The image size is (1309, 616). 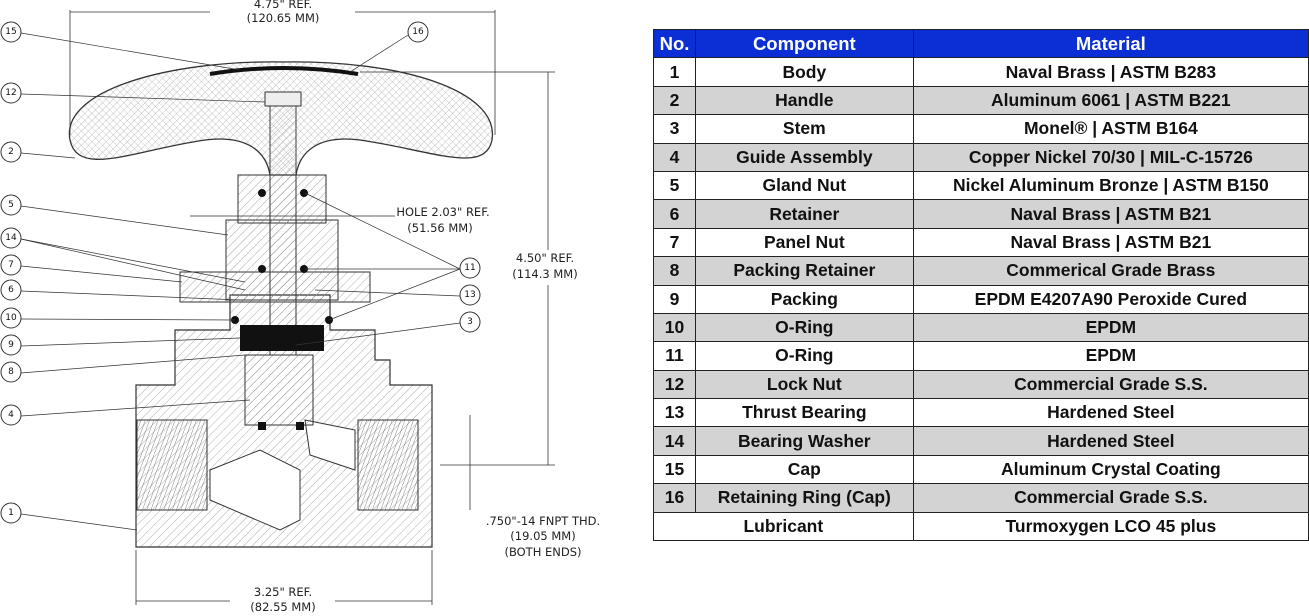 I want to click on cell-component: Packing Retainer, so click(x=804, y=271).